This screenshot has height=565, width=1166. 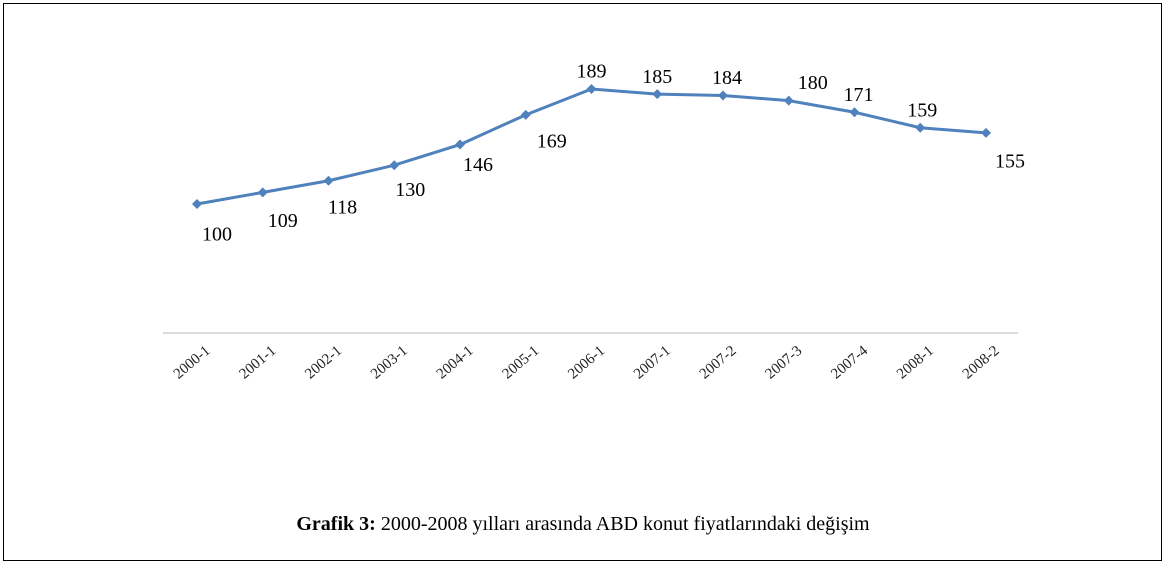 I want to click on data-label: 184, so click(x=727, y=78).